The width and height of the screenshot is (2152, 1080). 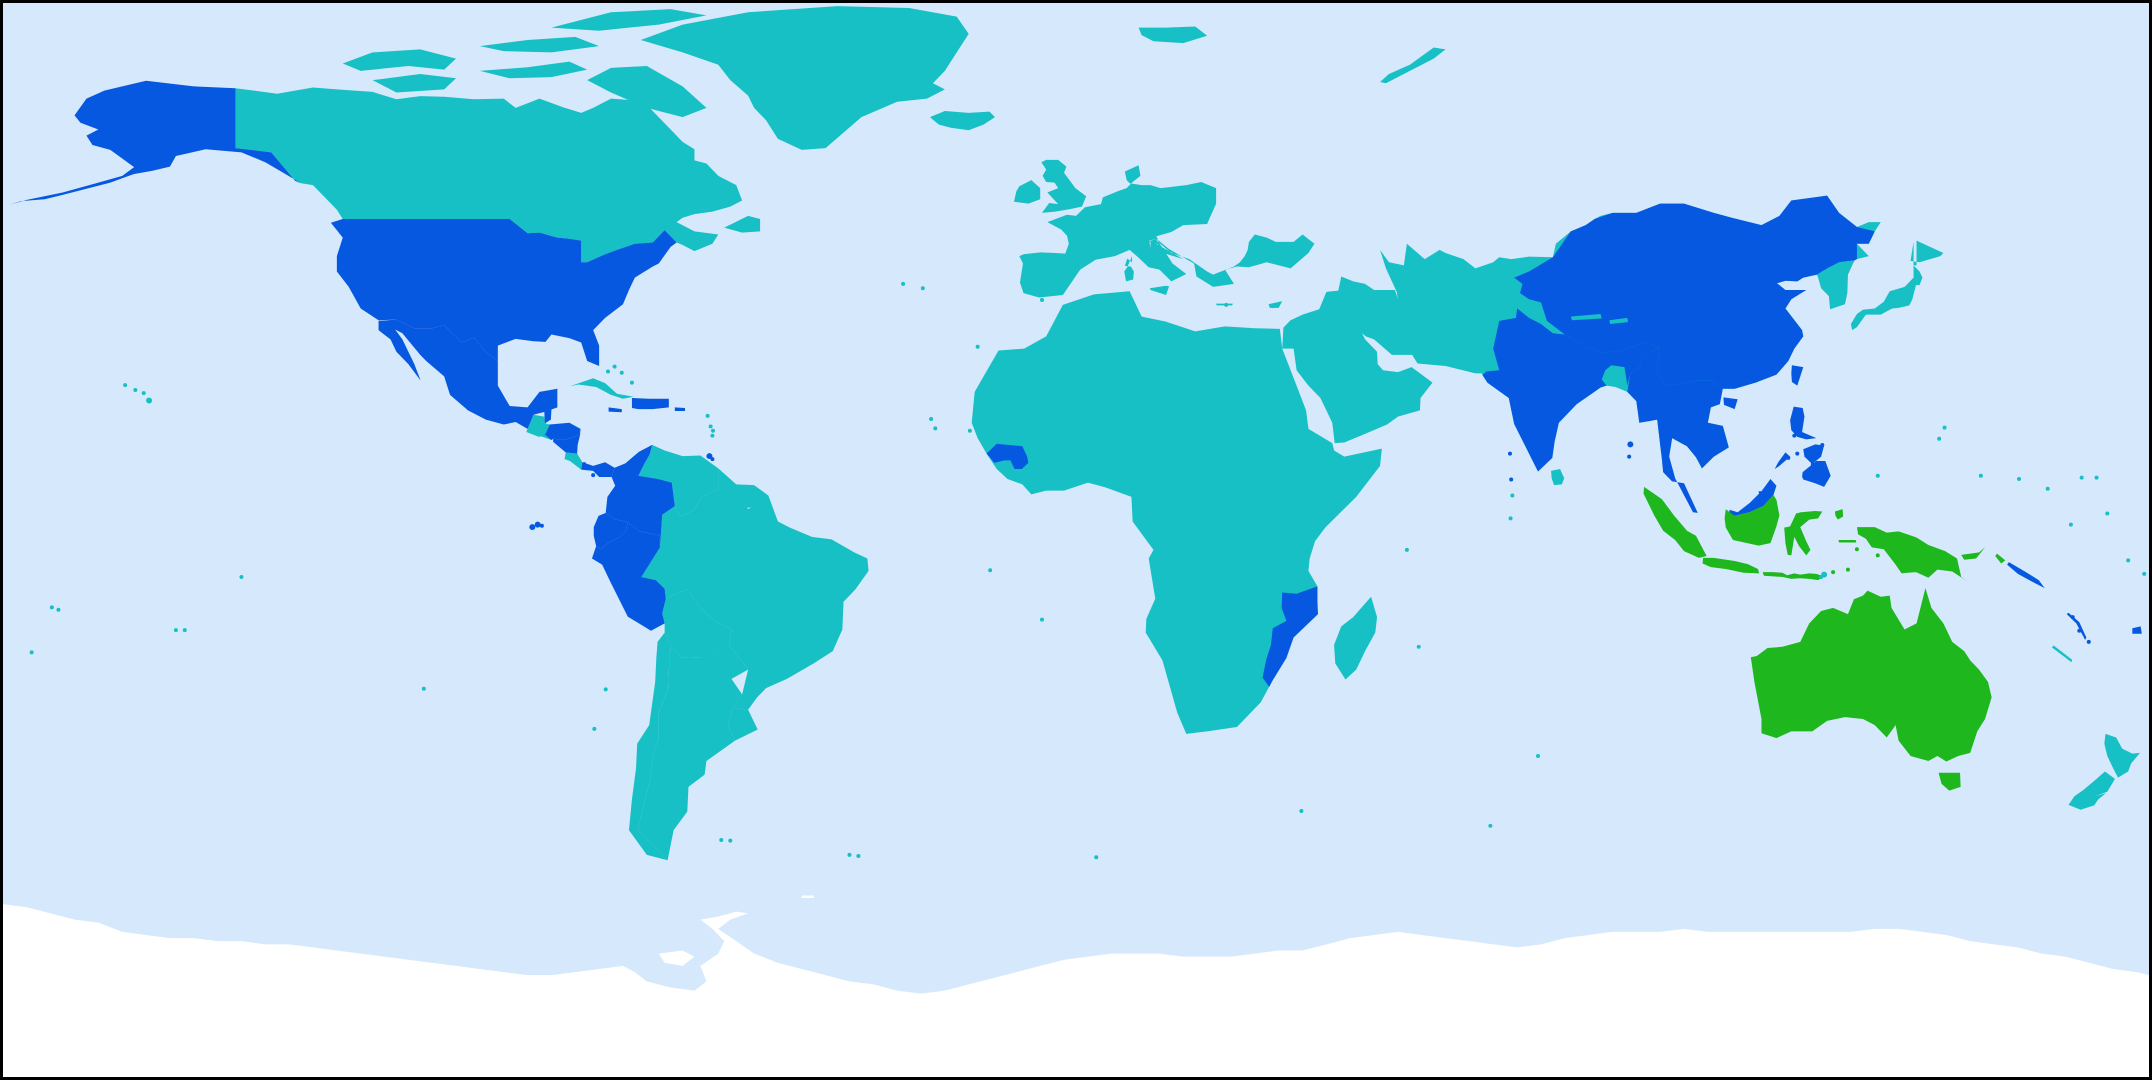 What do you see at coordinates (647, 91) in the screenshot?
I see `country-baffin` at bounding box center [647, 91].